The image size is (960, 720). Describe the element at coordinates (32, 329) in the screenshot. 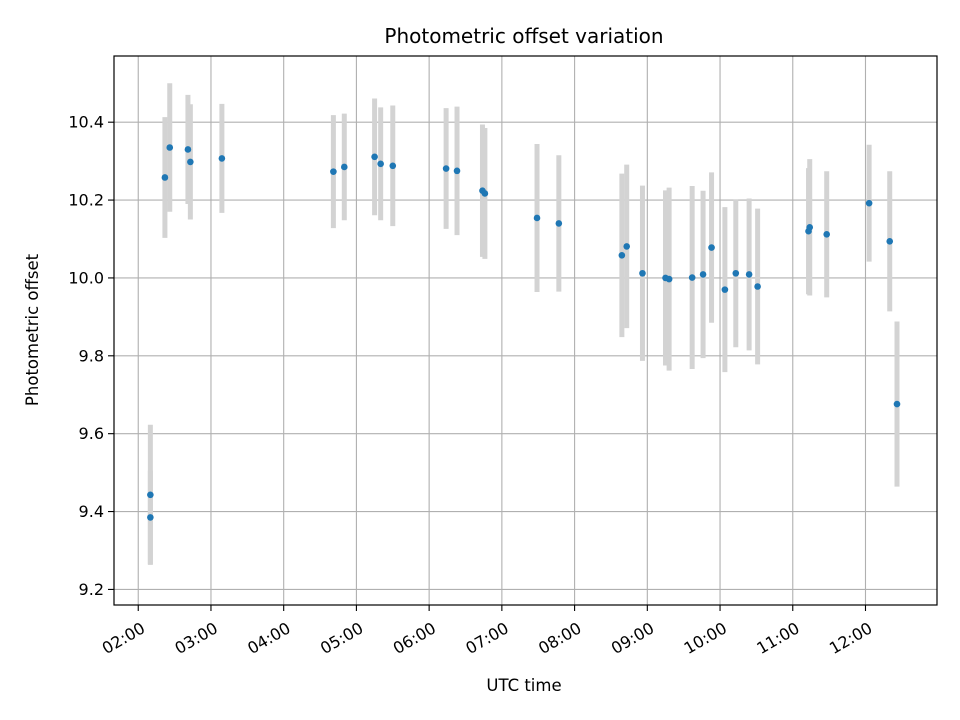

I see `y-axis-title: Photometric offset` at that location.